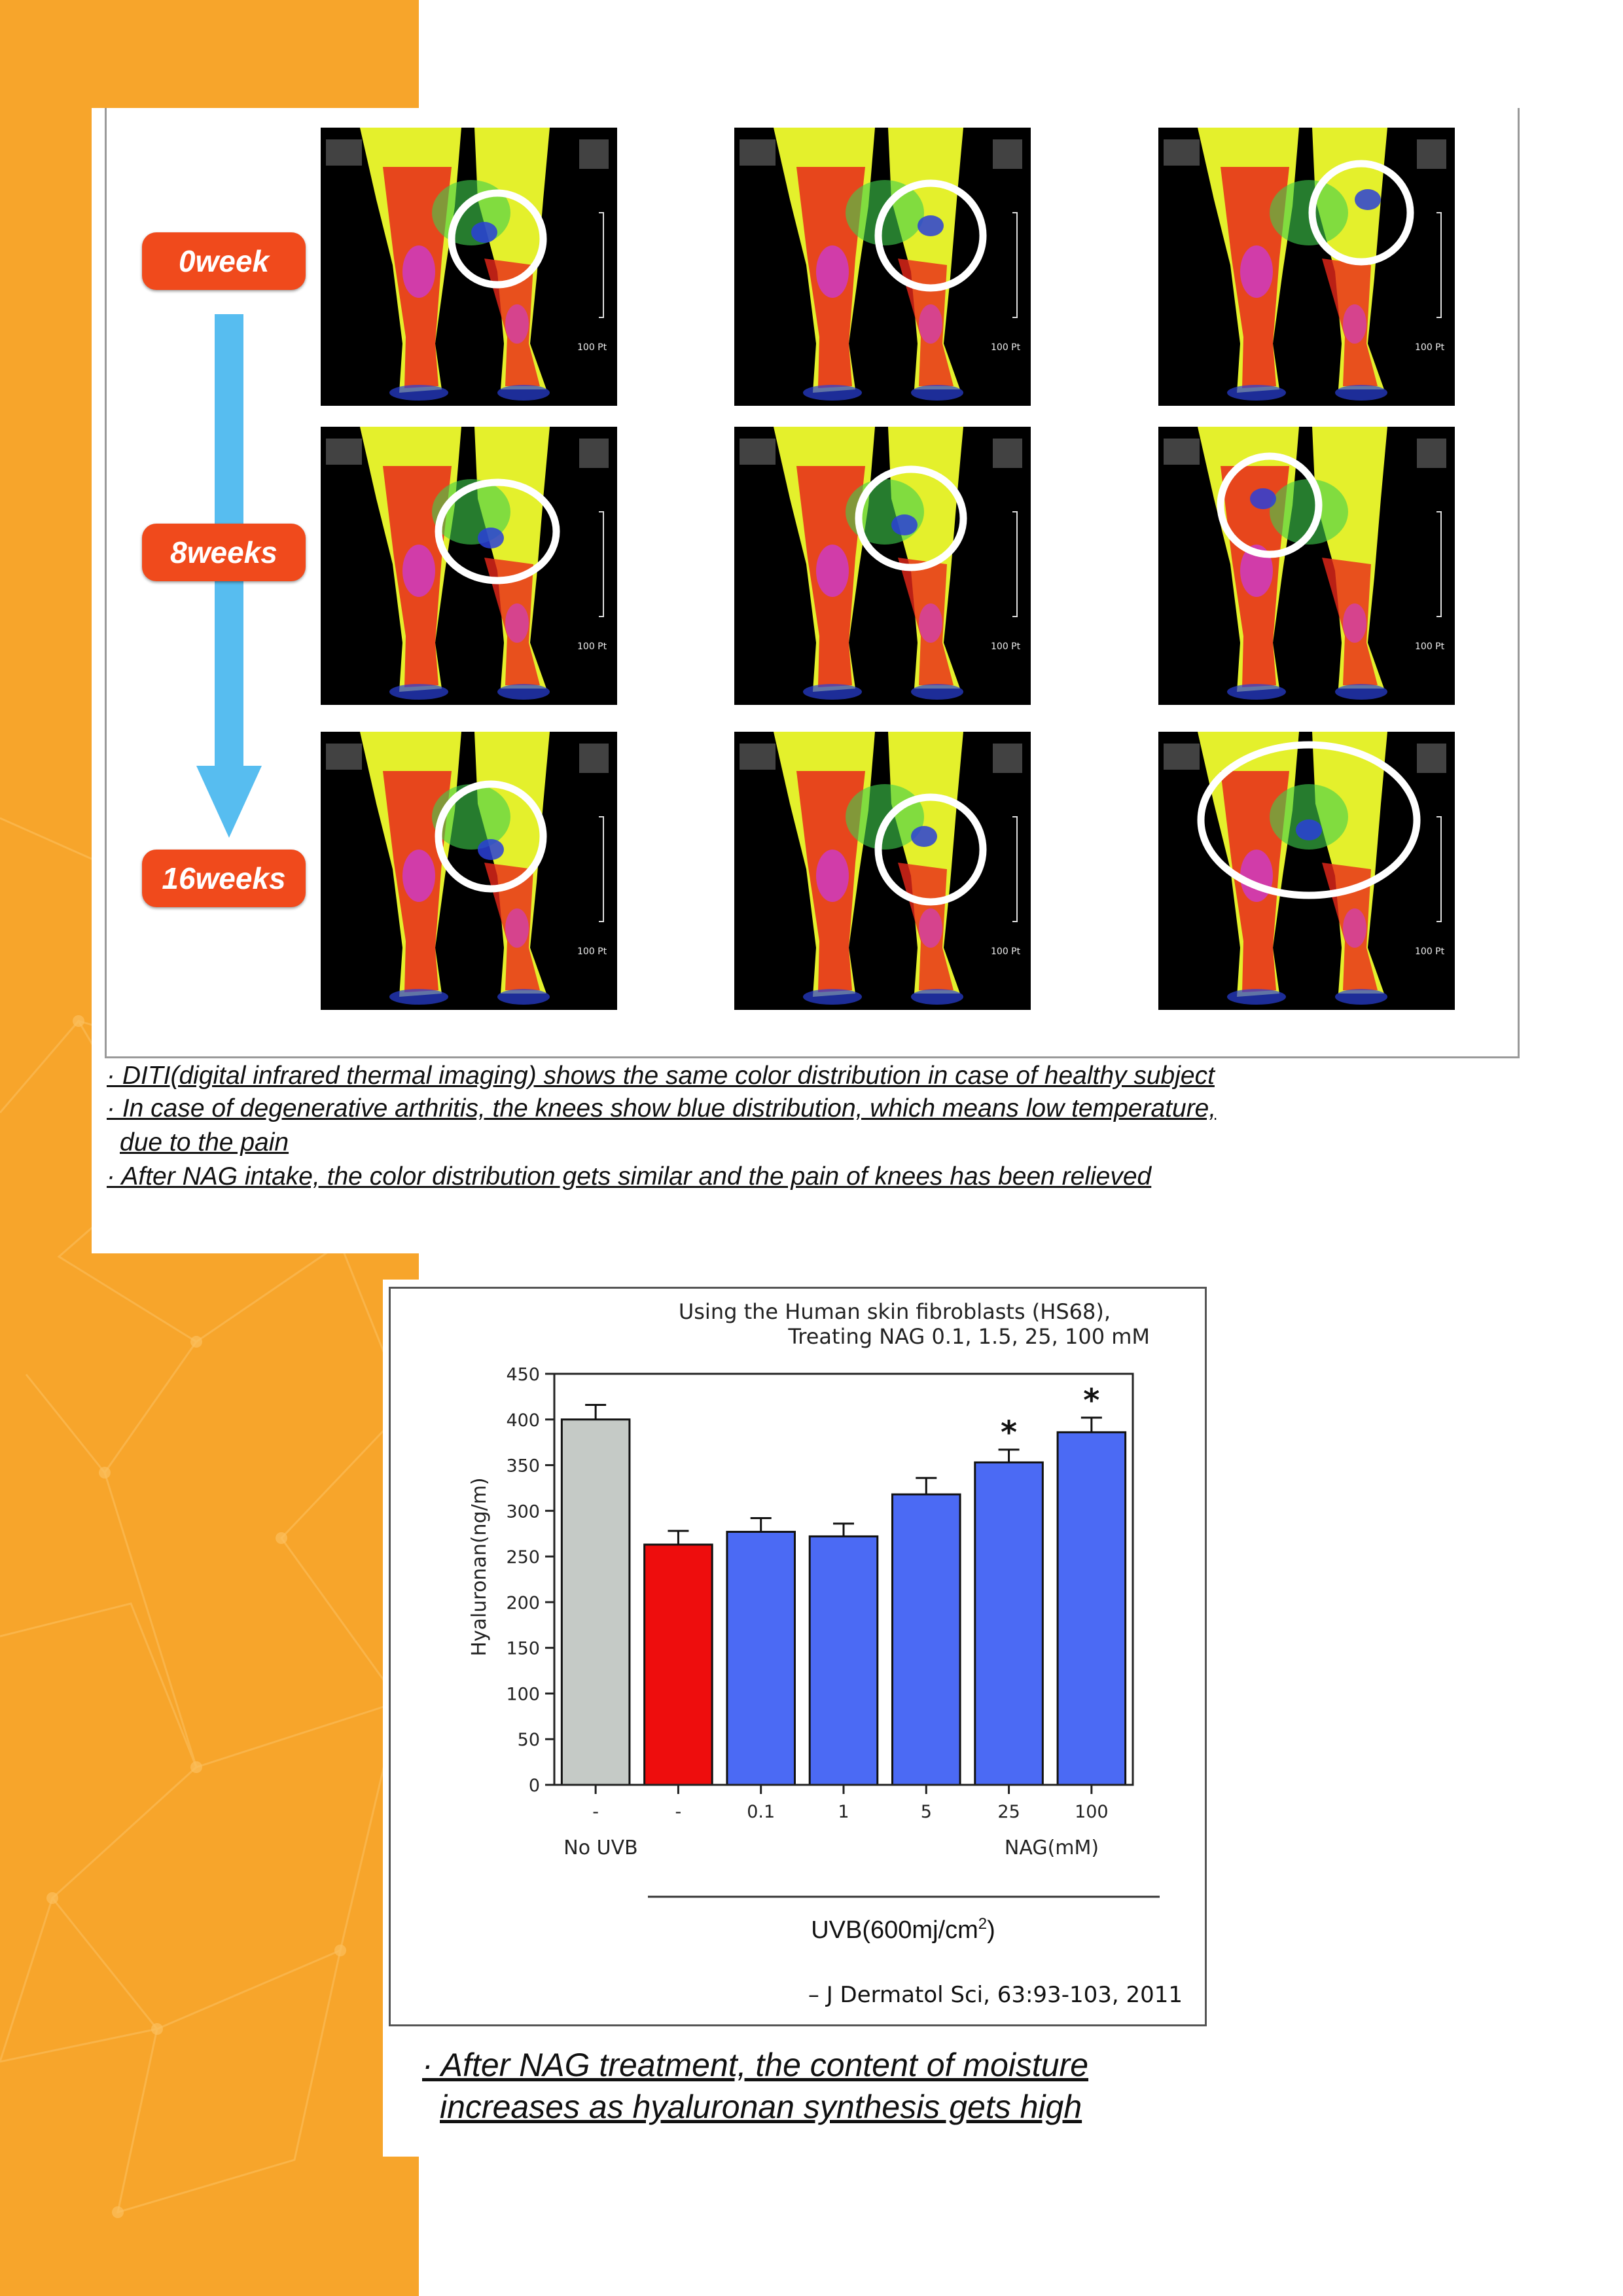 The width and height of the screenshot is (1623, 2296). What do you see at coordinates (529, 1740) in the screenshot?
I see `y-tick-label: 50` at bounding box center [529, 1740].